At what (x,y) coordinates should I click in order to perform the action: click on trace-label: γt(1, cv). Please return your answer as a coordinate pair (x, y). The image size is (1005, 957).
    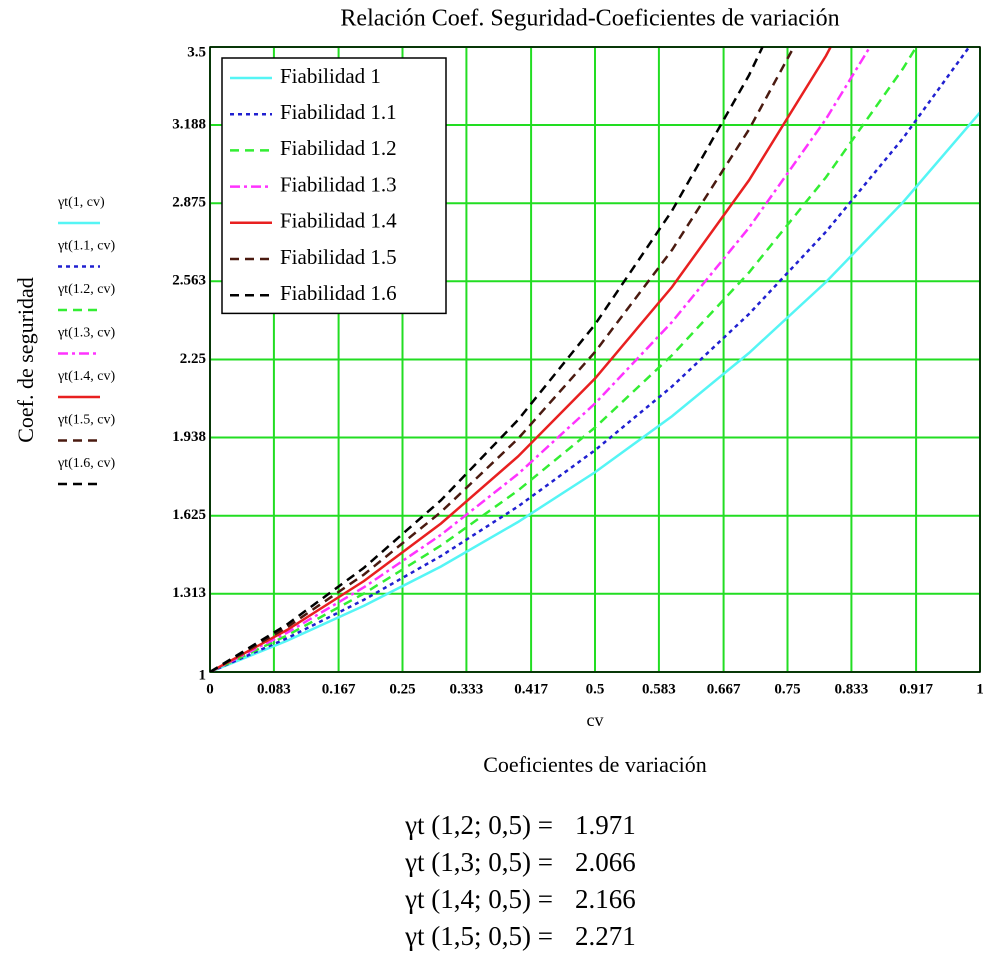
    Looking at the image, I should click on (81, 202).